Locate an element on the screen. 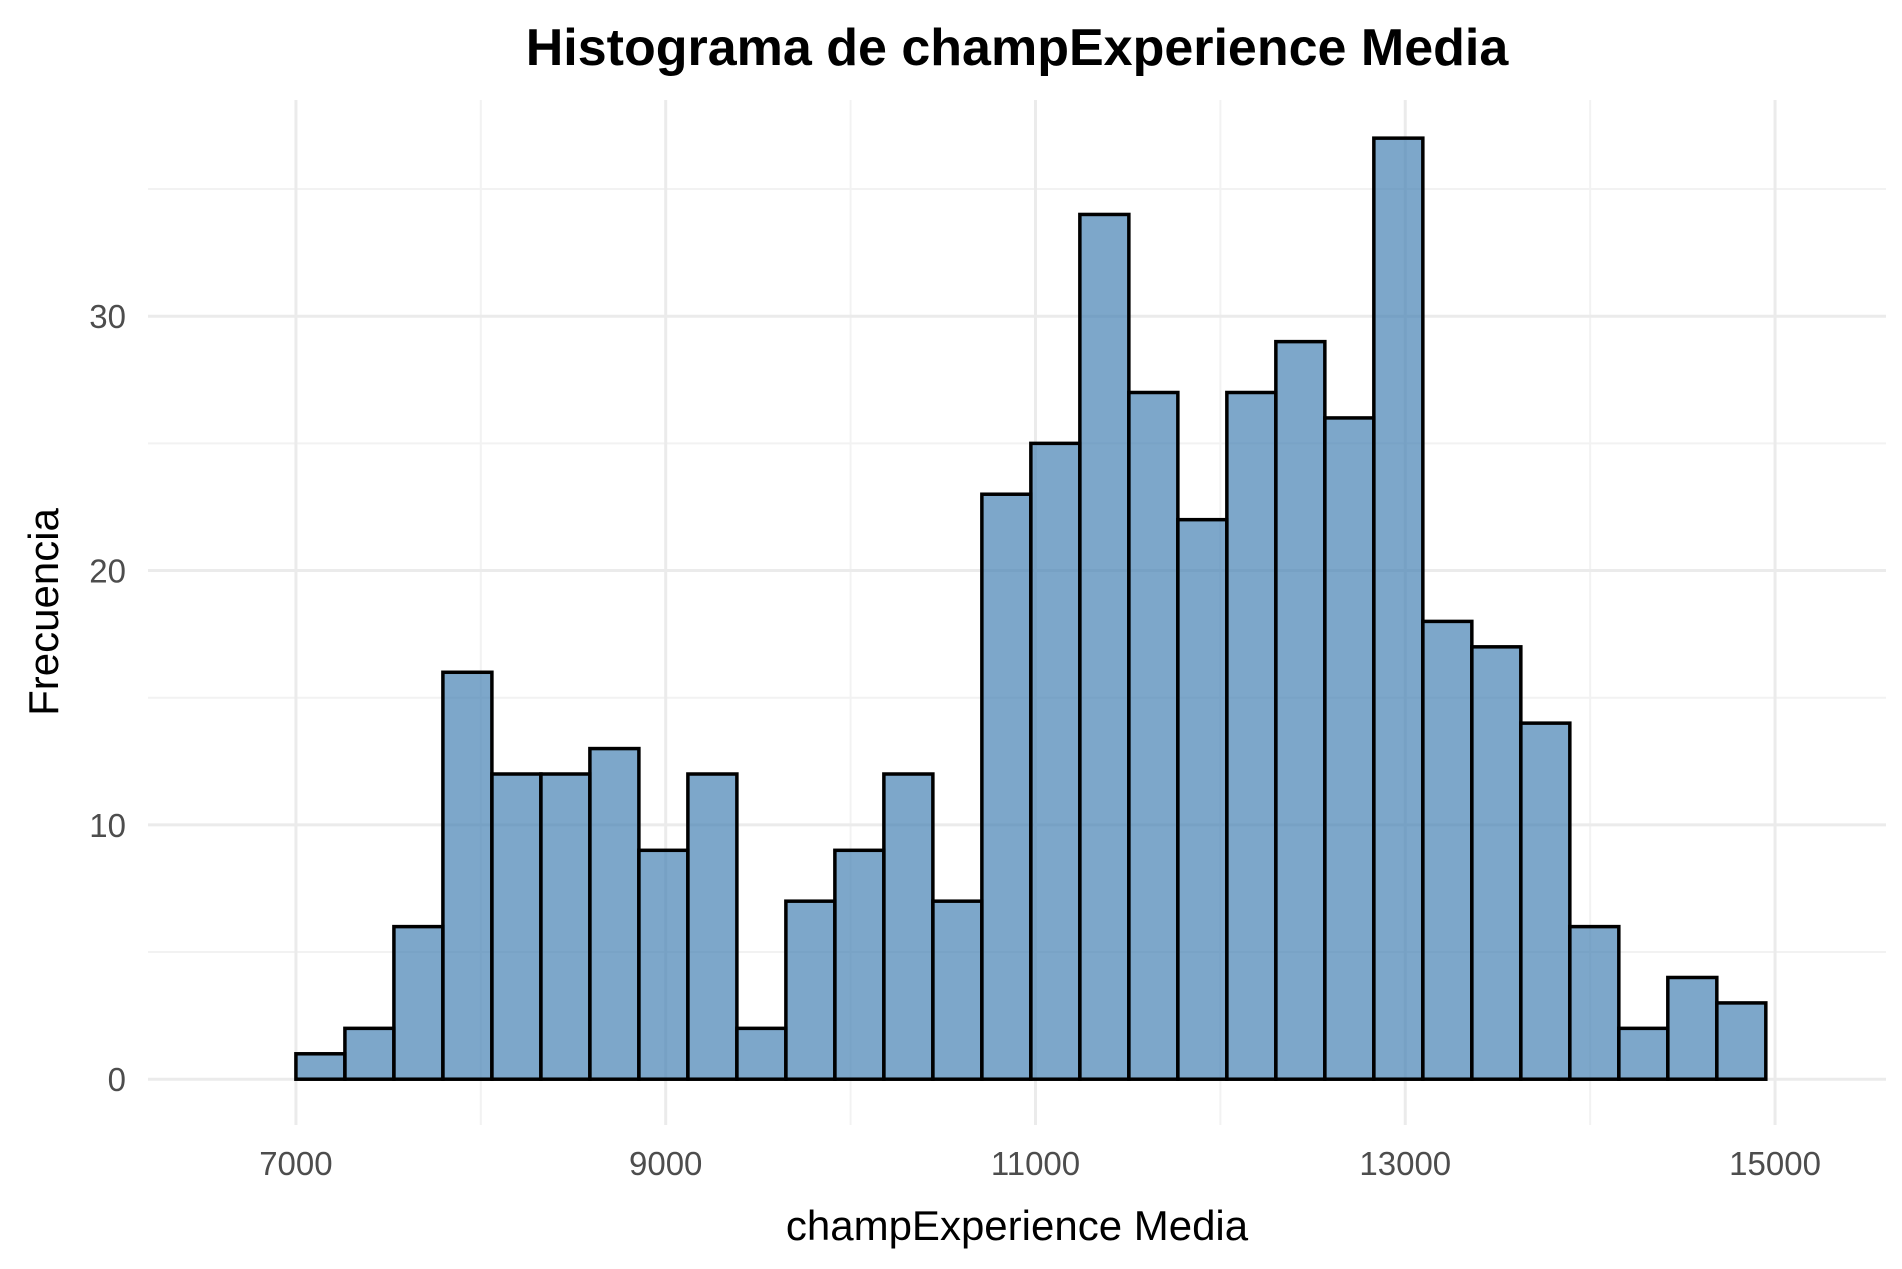 Image resolution: width=1902 pixels, height=1269 pixels. x-tick-label: 7000 is located at coordinates (295, 1163).